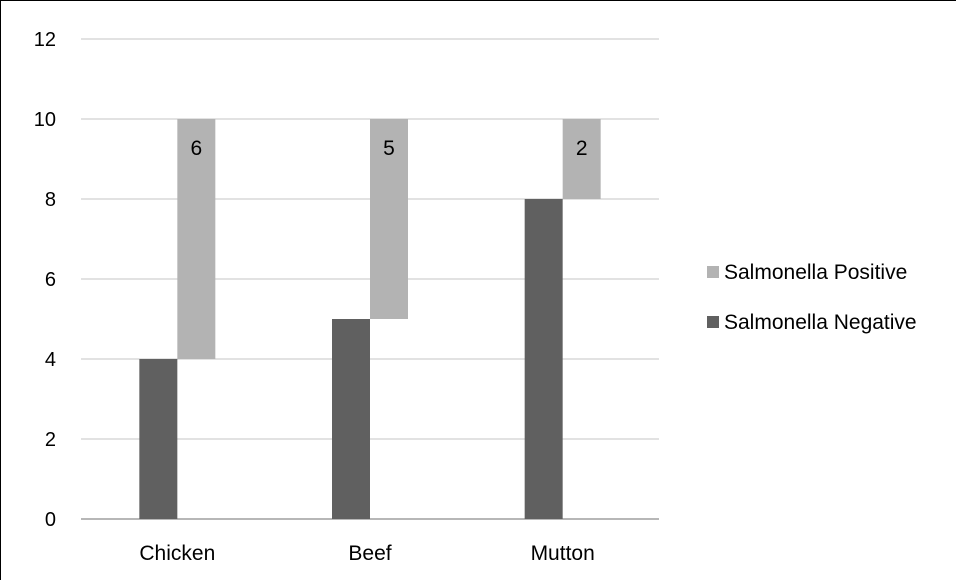 The image size is (956, 586). What do you see at coordinates (389, 219) in the screenshot?
I see `bar-positive-beef` at bounding box center [389, 219].